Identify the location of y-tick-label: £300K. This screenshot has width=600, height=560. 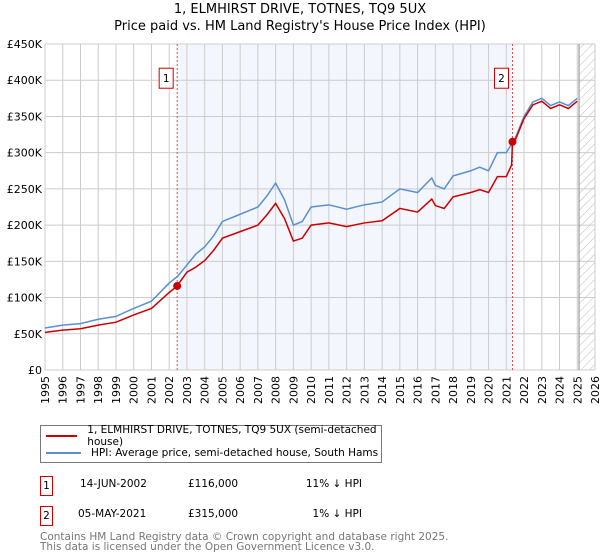
(25, 153).